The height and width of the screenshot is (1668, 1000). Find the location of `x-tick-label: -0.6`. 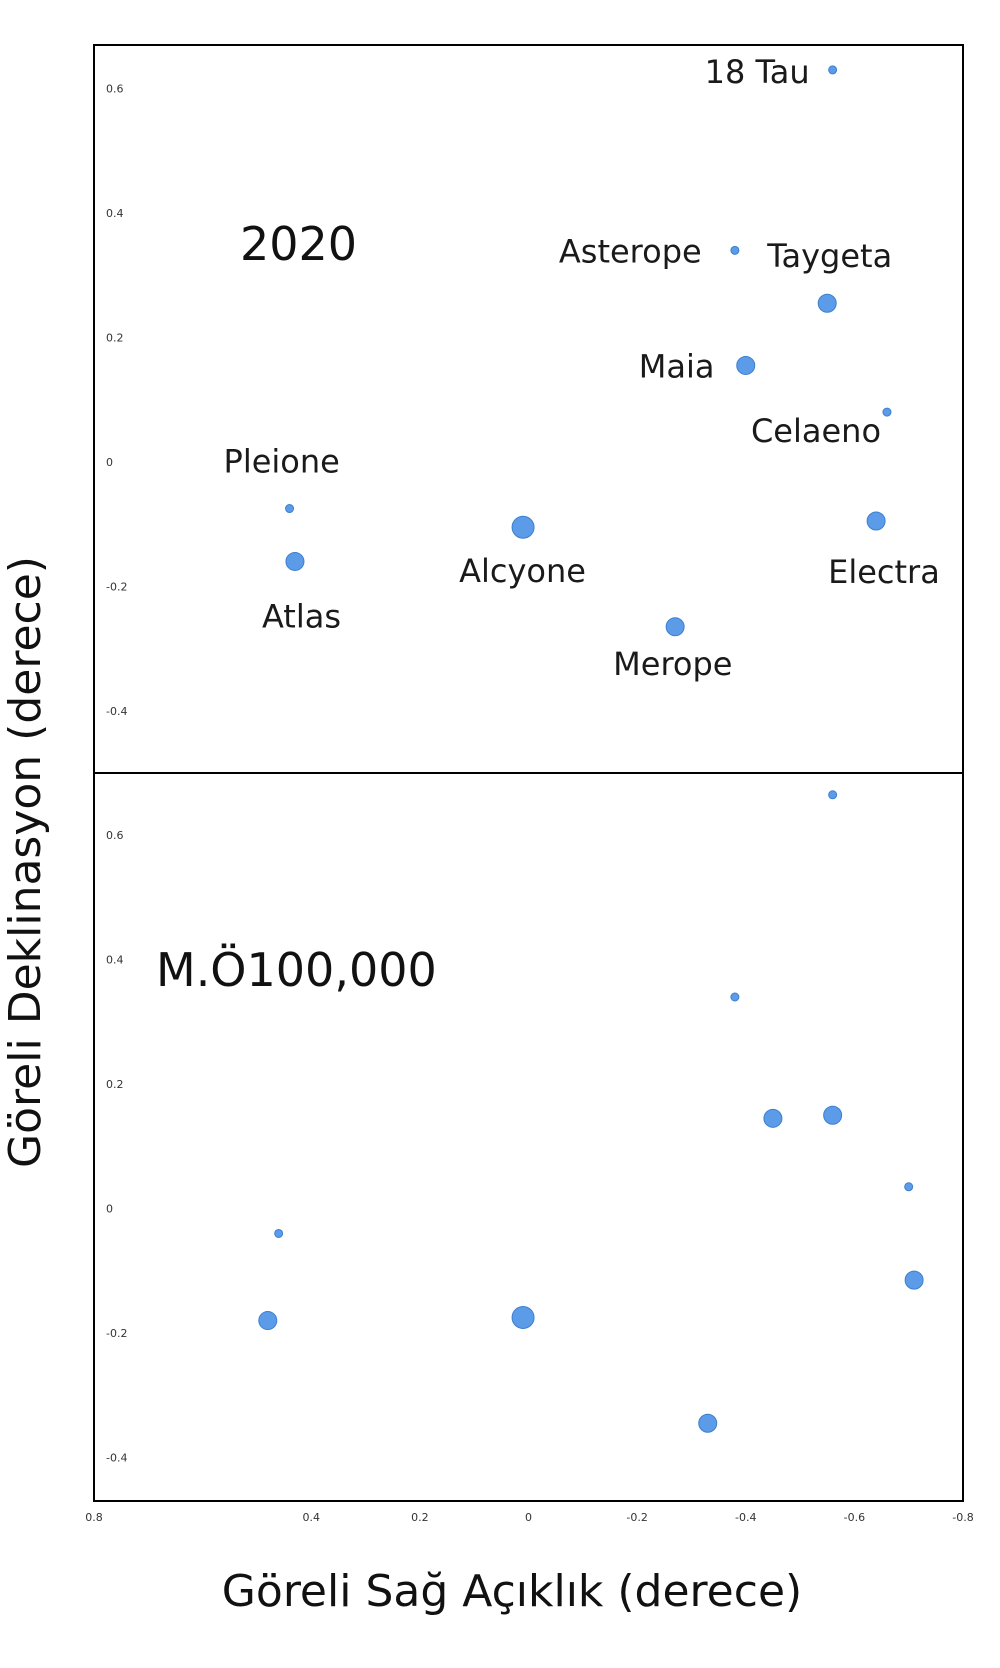

x-tick-label: -0.6 is located at coordinates (854, 1517).